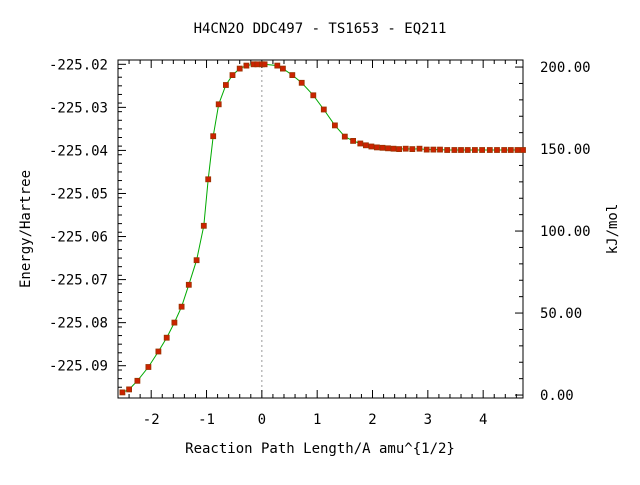 This screenshot has width=640, height=485. I want to click on y2-tick-label: 150.00, so click(565, 150).